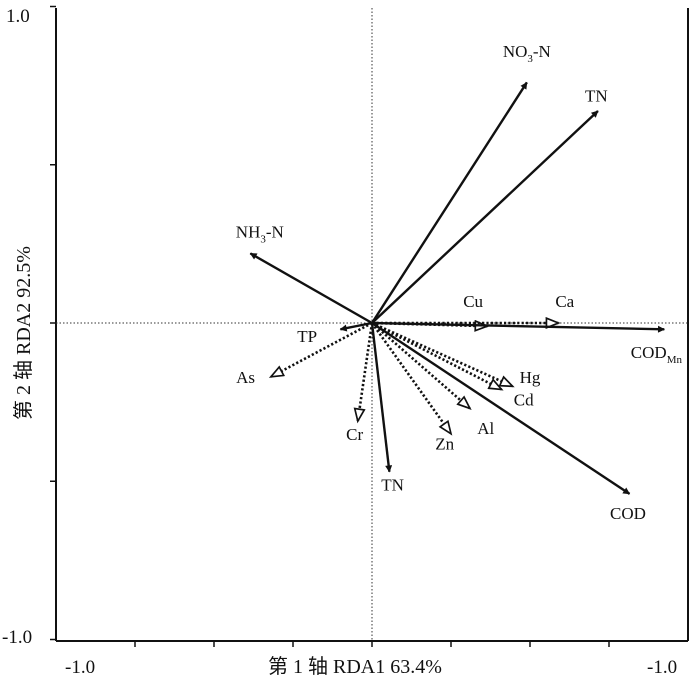  Describe the element at coordinates (530, 377) in the screenshot. I see `species-label-hg: Hg` at that location.